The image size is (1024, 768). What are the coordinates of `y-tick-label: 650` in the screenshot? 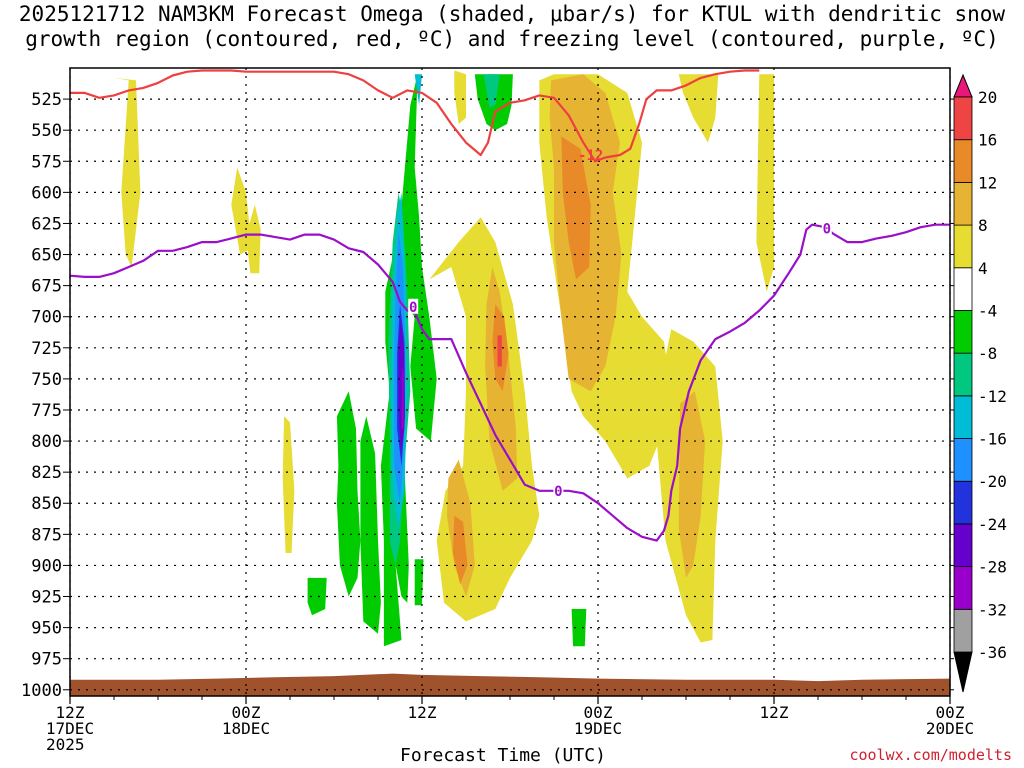 It's located at (46, 256).